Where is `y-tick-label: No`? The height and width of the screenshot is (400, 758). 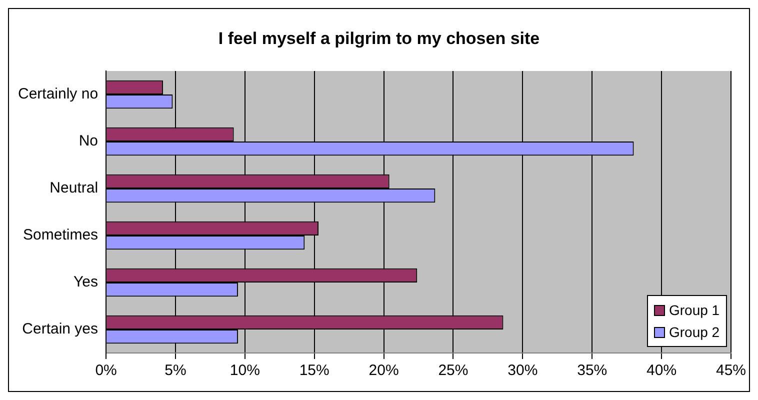 y-tick-label: No is located at coordinates (88, 141).